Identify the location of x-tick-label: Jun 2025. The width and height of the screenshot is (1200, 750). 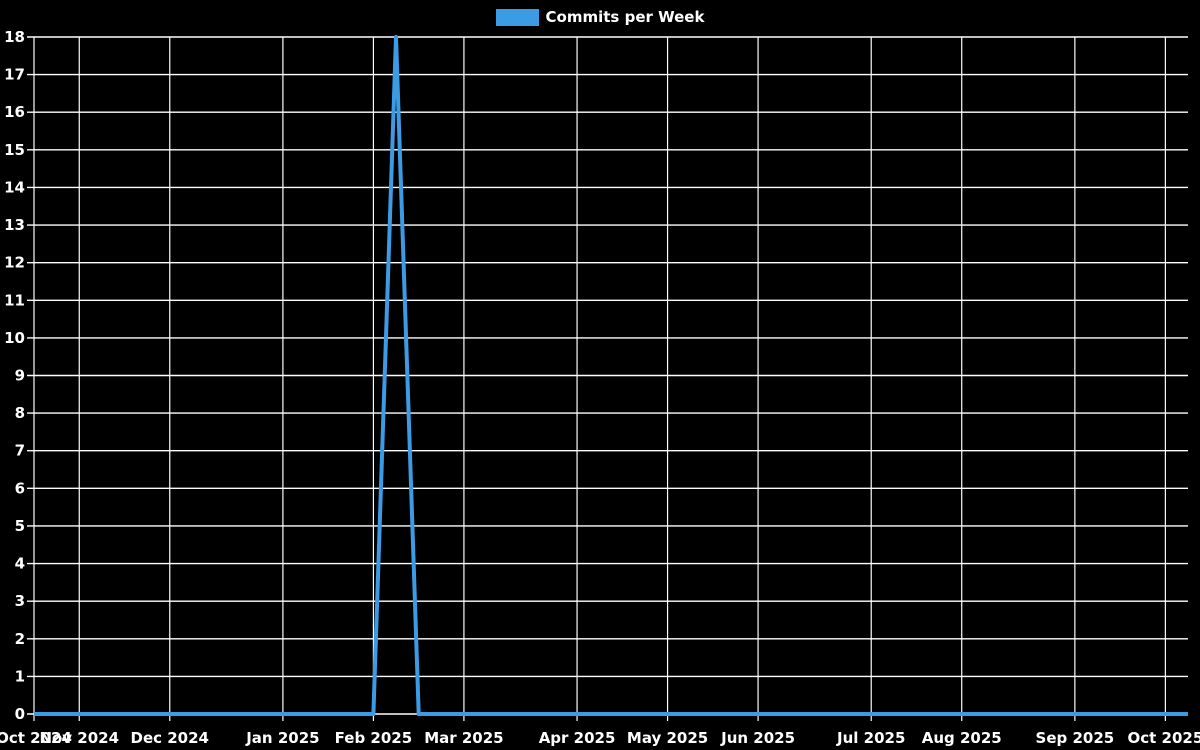
(757, 738).